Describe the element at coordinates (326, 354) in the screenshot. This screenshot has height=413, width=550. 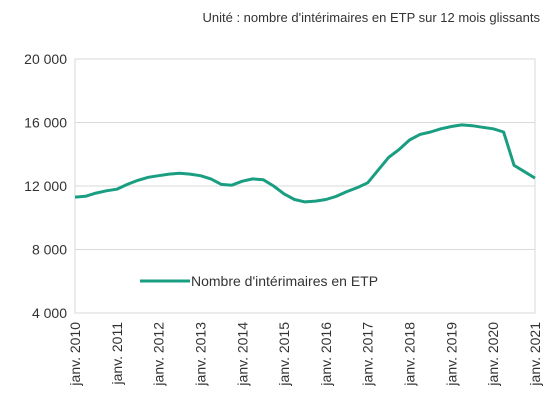
I see `x-tick-label: janv. 2016` at that location.